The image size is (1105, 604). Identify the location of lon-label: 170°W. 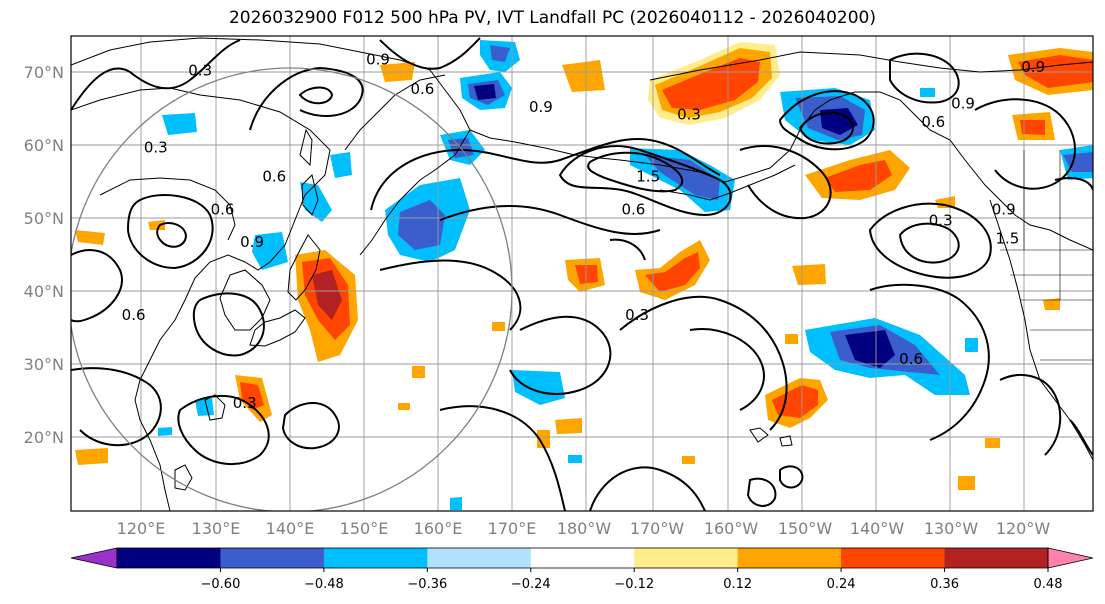
(657, 528).